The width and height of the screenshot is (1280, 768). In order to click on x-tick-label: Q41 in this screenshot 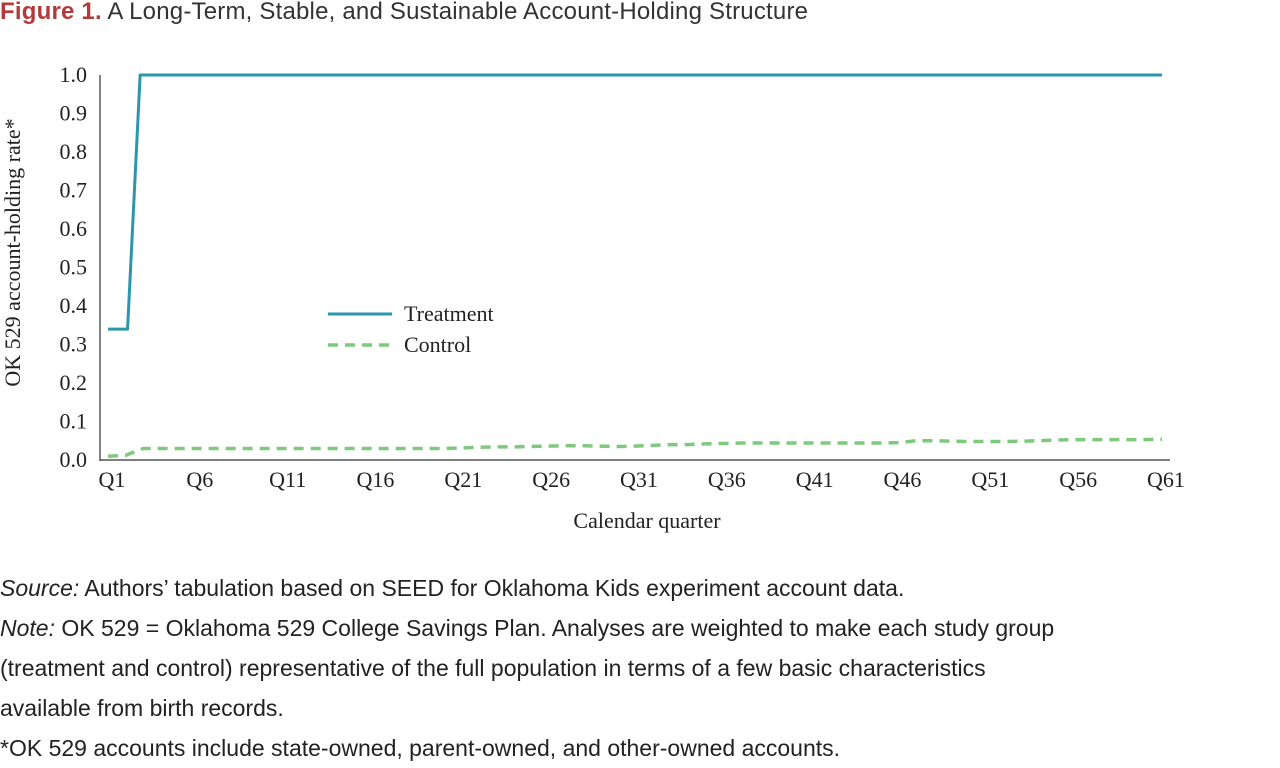, I will do `click(815, 479)`.